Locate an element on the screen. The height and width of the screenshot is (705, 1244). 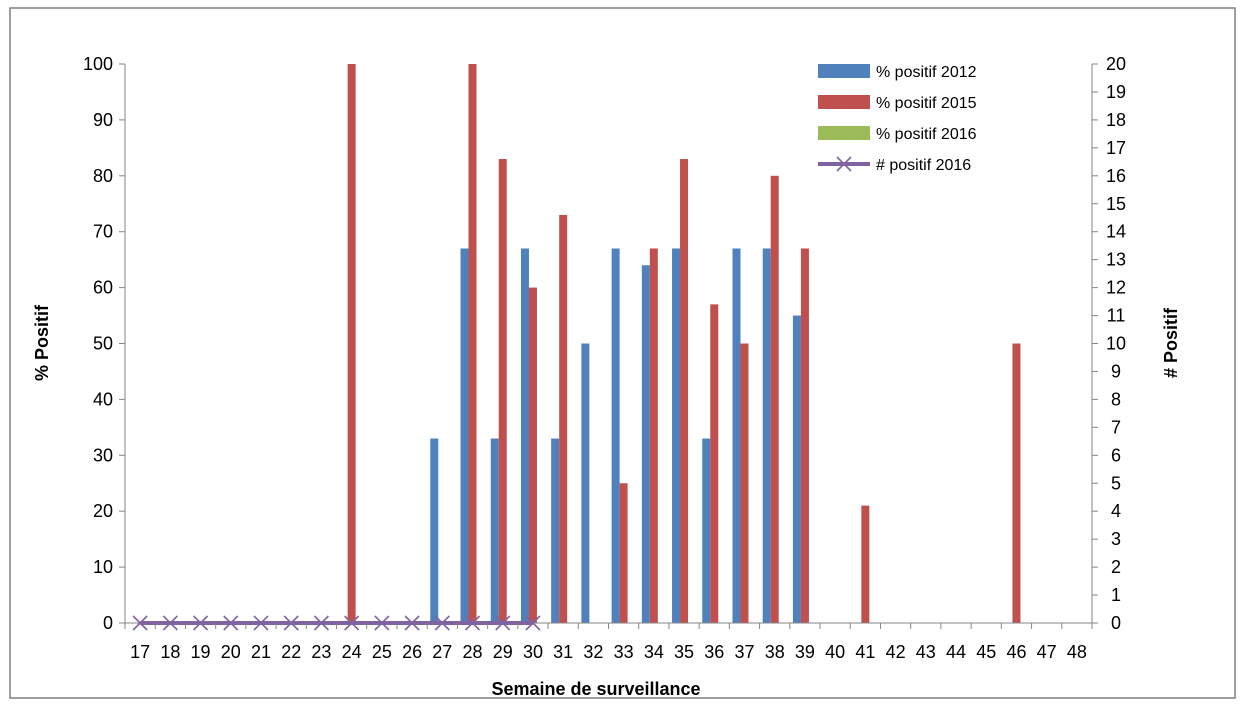
x-tick-label-44: 44 is located at coordinates (956, 652).